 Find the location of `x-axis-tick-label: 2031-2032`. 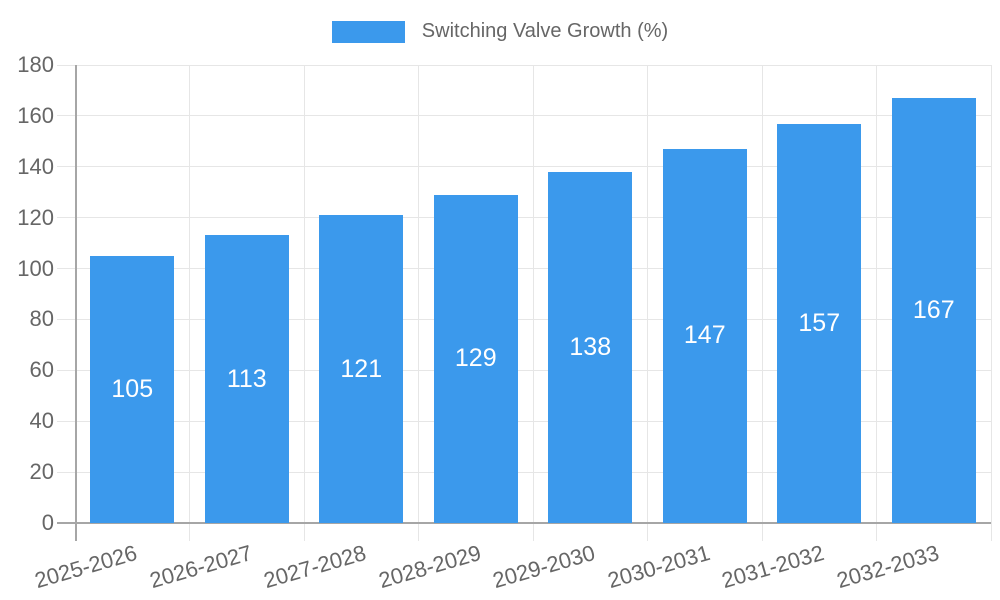

x-axis-tick-label: 2031-2032 is located at coordinates (772, 567).